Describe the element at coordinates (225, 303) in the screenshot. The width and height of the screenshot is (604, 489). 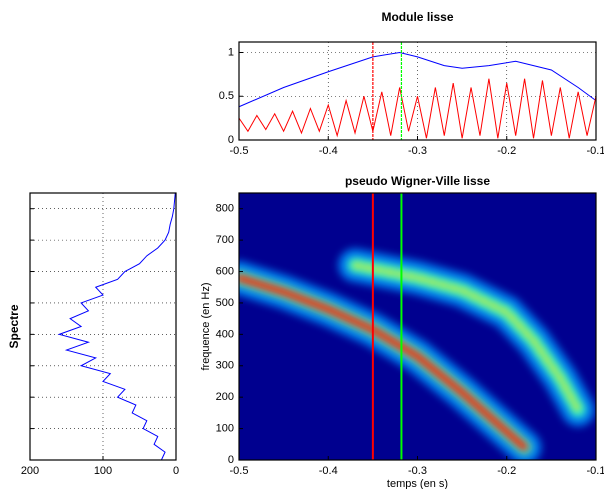
I see `y-tick-label: 500` at that location.